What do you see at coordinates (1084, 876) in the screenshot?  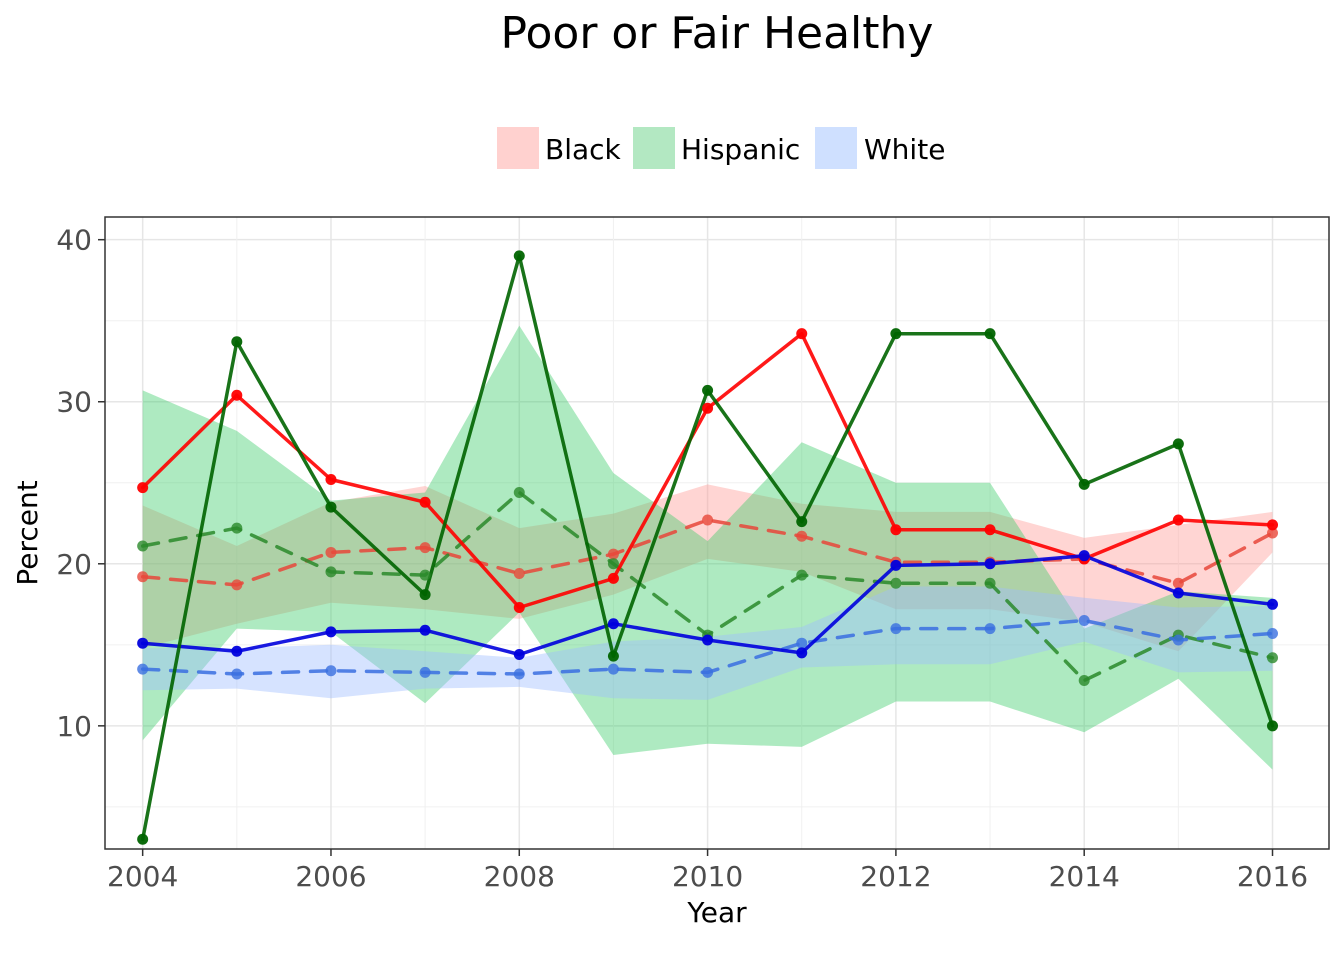 I see `x-tick-label: 2014` at bounding box center [1084, 876].